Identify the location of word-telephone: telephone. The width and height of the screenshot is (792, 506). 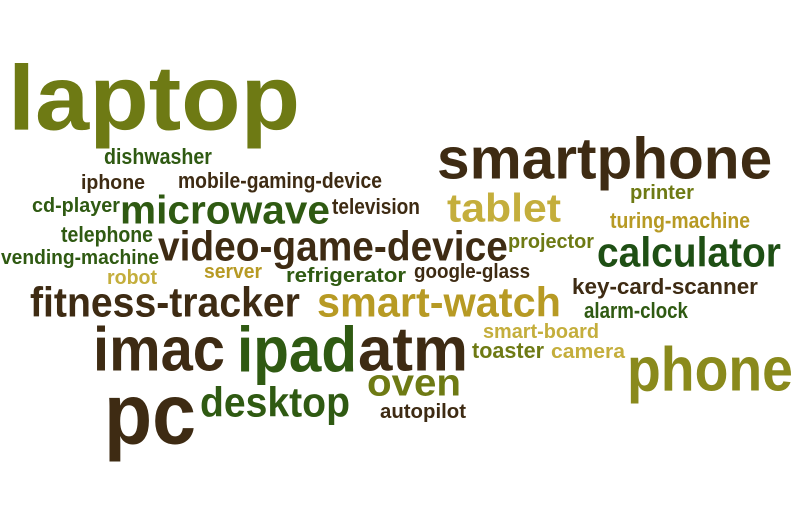
(107, 234).